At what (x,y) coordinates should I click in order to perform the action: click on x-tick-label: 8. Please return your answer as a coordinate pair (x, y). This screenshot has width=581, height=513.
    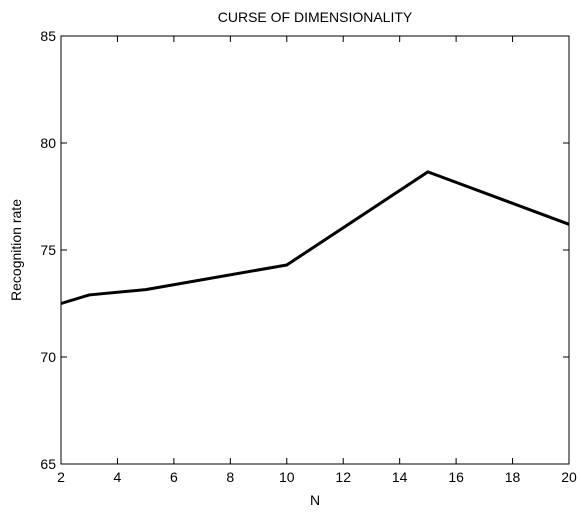
    Looking at the image, I should click on (230, 477).